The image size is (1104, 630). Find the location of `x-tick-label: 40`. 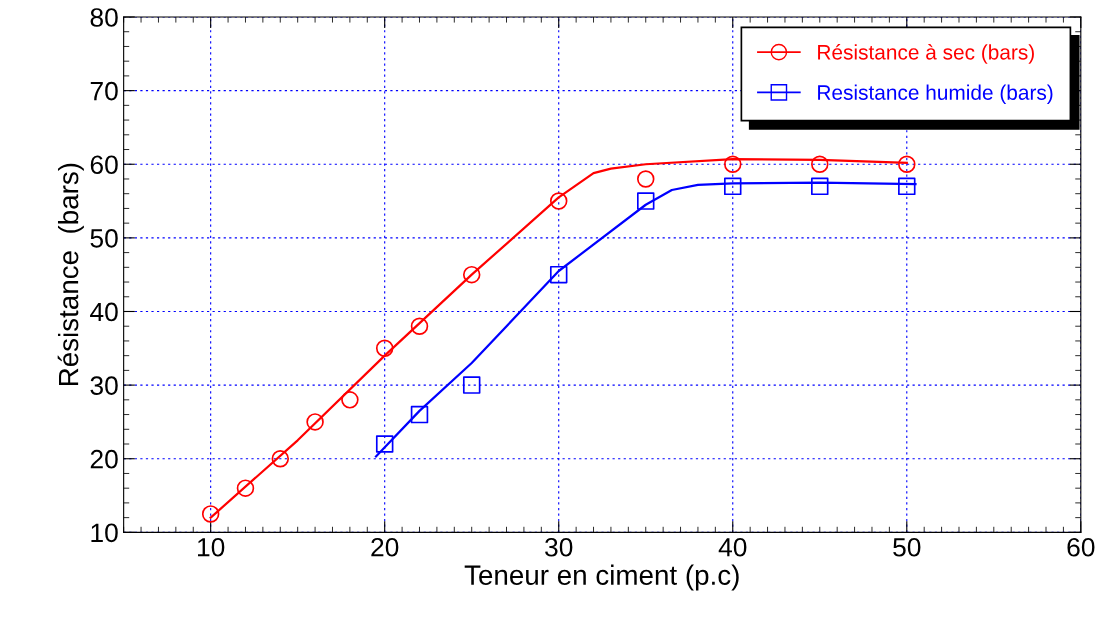

x-tick-label: 40 is located at coordinates (732, 547).